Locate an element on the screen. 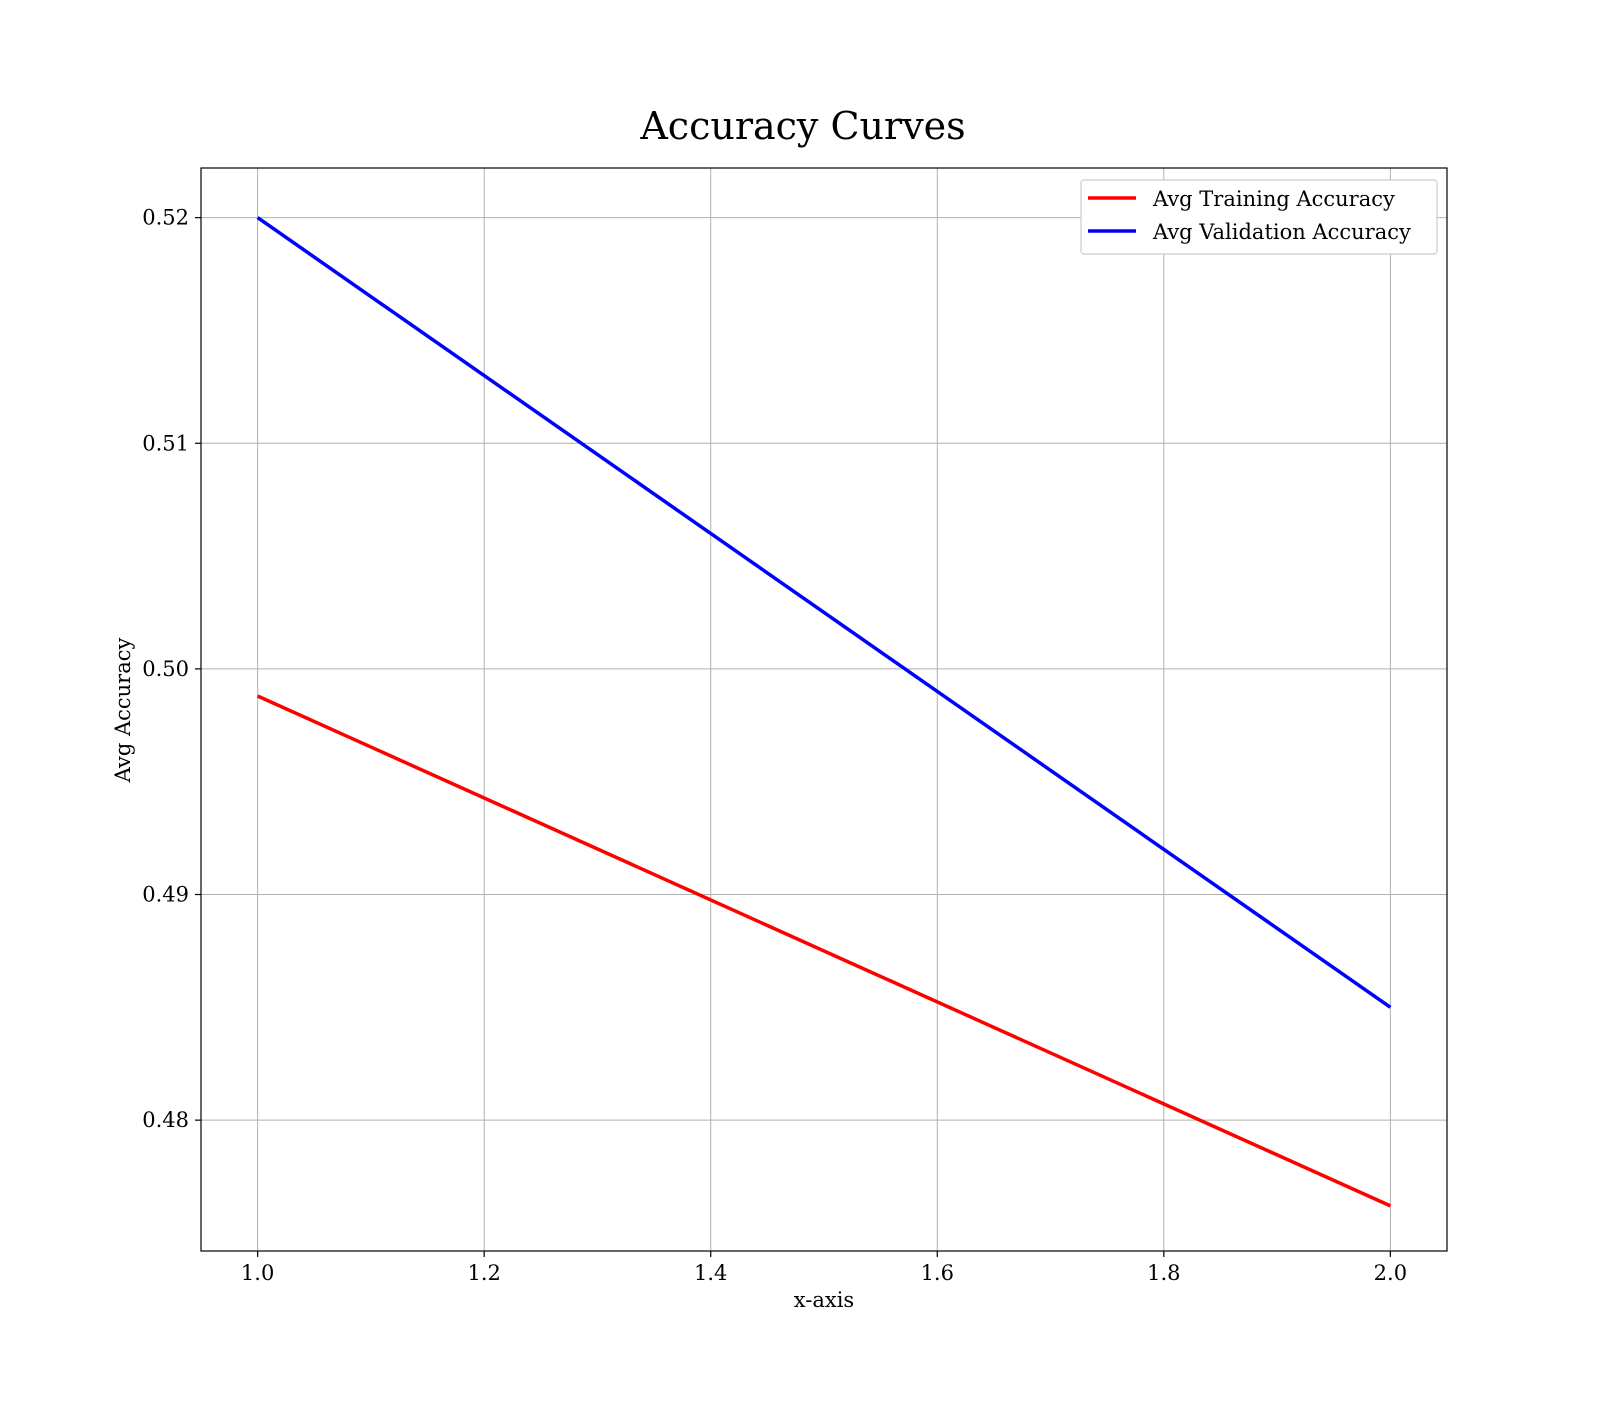  x-axis-label: x-axis is located at coordinates (824, 1300).